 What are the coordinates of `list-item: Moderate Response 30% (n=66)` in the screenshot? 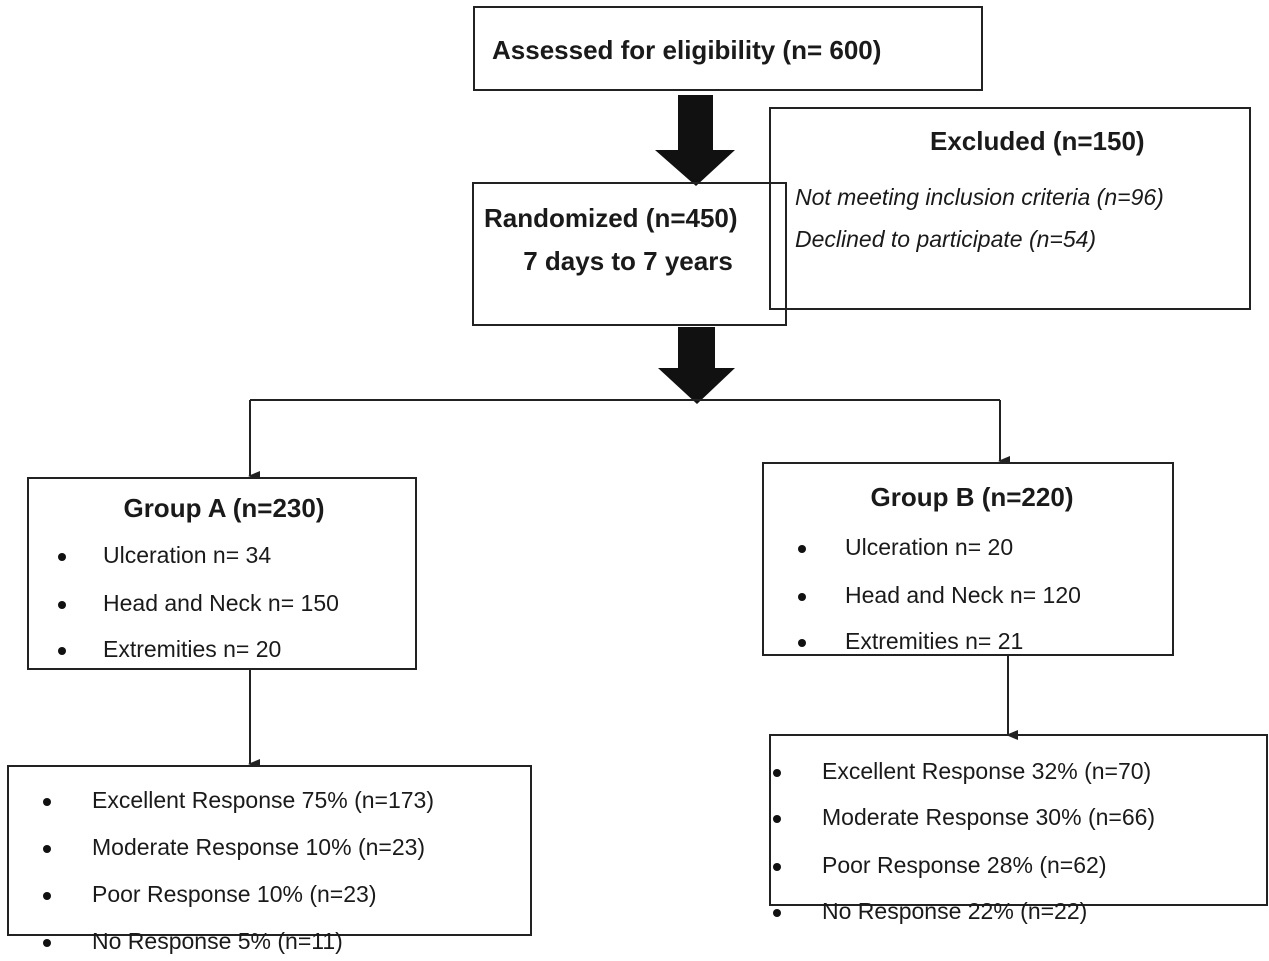 It's located at (988, 817).